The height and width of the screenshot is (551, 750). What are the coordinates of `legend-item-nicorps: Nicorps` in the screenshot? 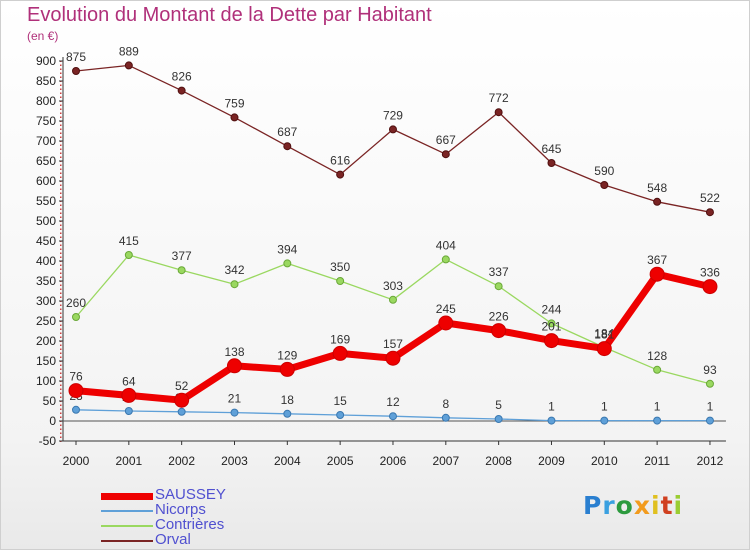 It's located at (211, 510).